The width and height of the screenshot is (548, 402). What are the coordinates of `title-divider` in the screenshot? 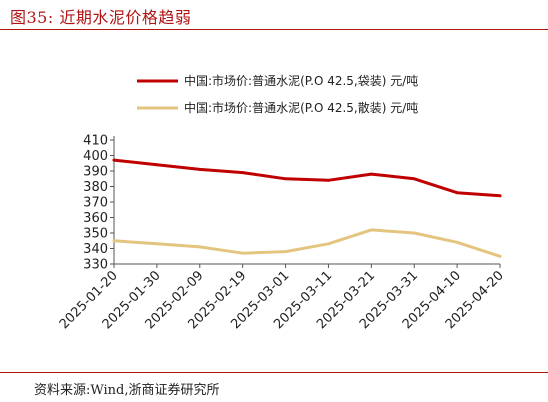 It's located at (274, 29).